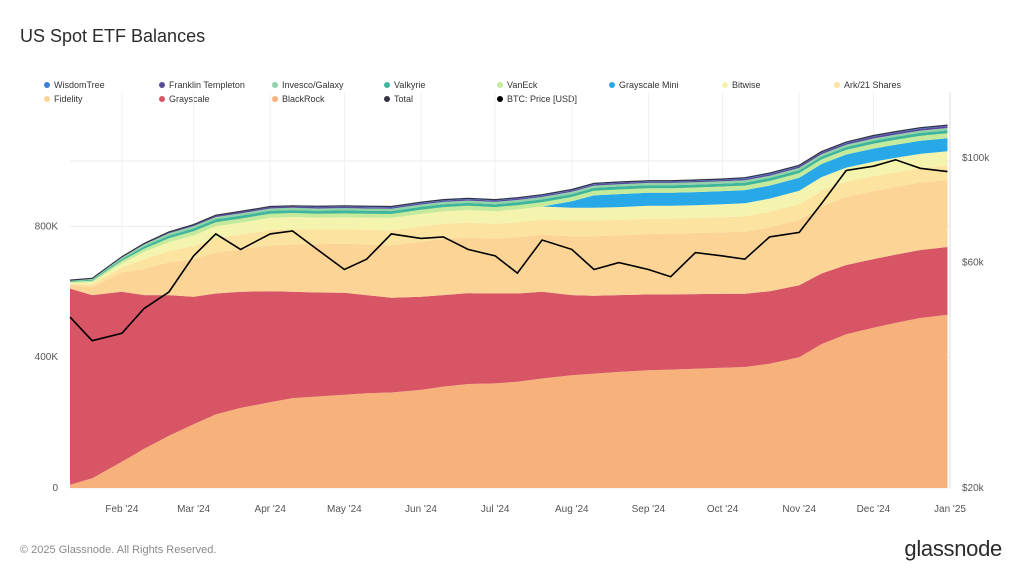 The width and height of the screenshot is (1024, 576). What do you see at coordinates (55, 488) in the screenshot?
I see `y-left-tick-label: 0` at bounding box center [55, 488].